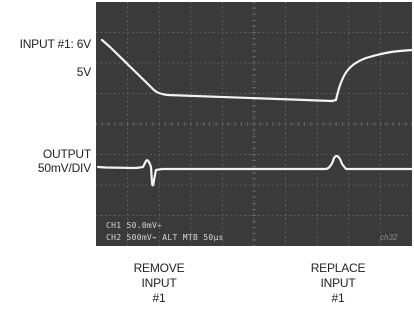 Image resolution: width=414 pixels, height=331 pixels. I want to click on output-label: OUTPUT 50mV/DIV, so click(64, 161).